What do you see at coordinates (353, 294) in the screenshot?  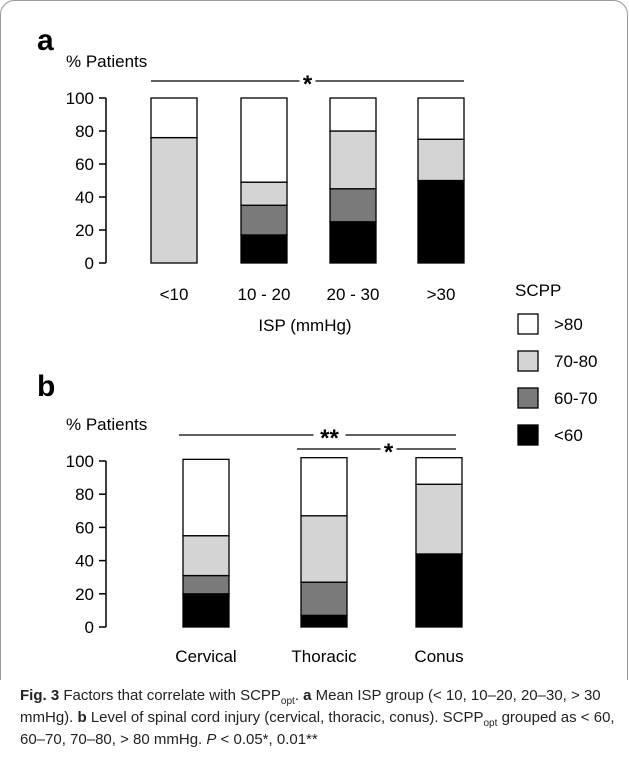 I see `x-tick-label: 20 - 30` at bounding box center [353, 294].